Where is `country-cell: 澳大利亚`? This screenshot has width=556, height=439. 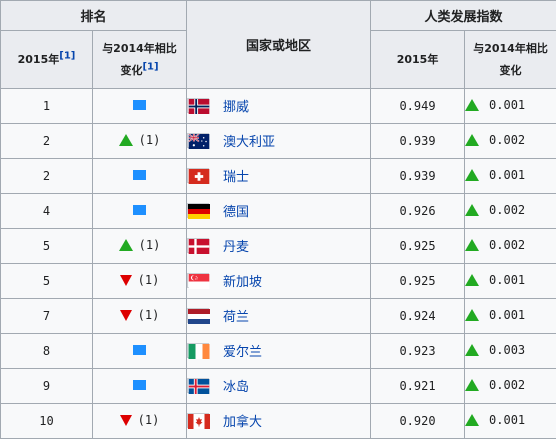 country-cell: 澳大利亚 is located at coordinates (279, 141).